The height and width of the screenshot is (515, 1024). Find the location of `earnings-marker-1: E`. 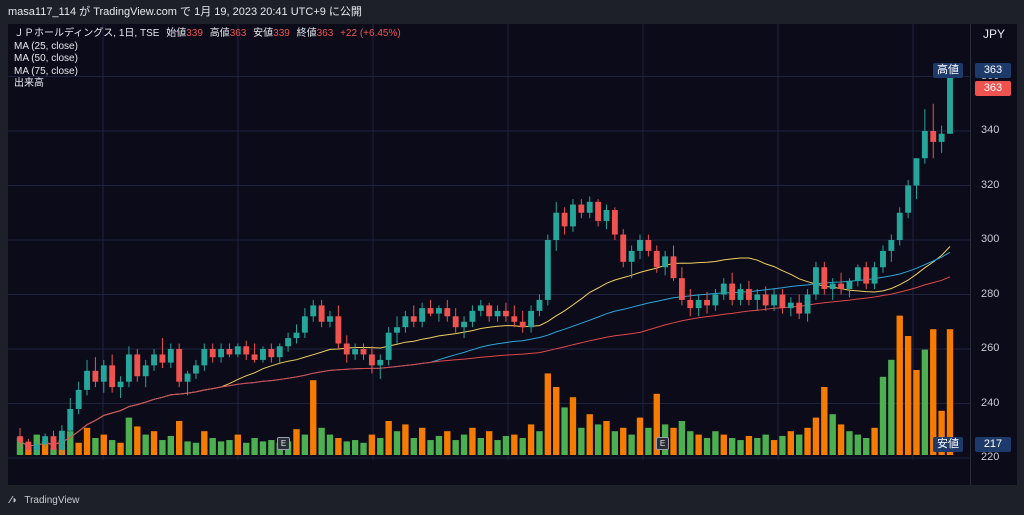

earnings-marker-1: E is located at coordinates (283, 443).